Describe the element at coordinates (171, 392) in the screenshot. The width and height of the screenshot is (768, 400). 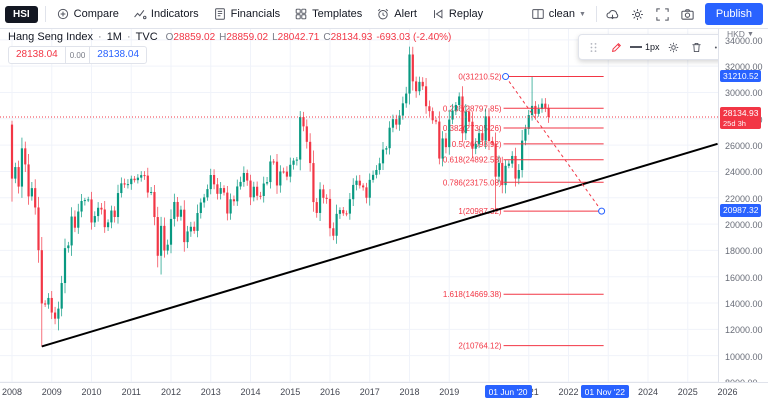
I see `time-tick-label: 2012` at that location.